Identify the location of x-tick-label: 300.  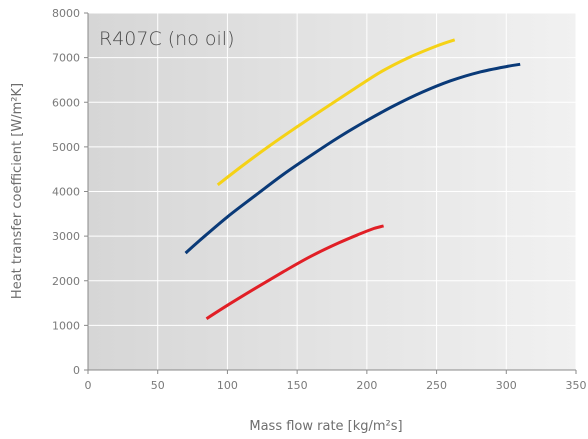
(506, 385).